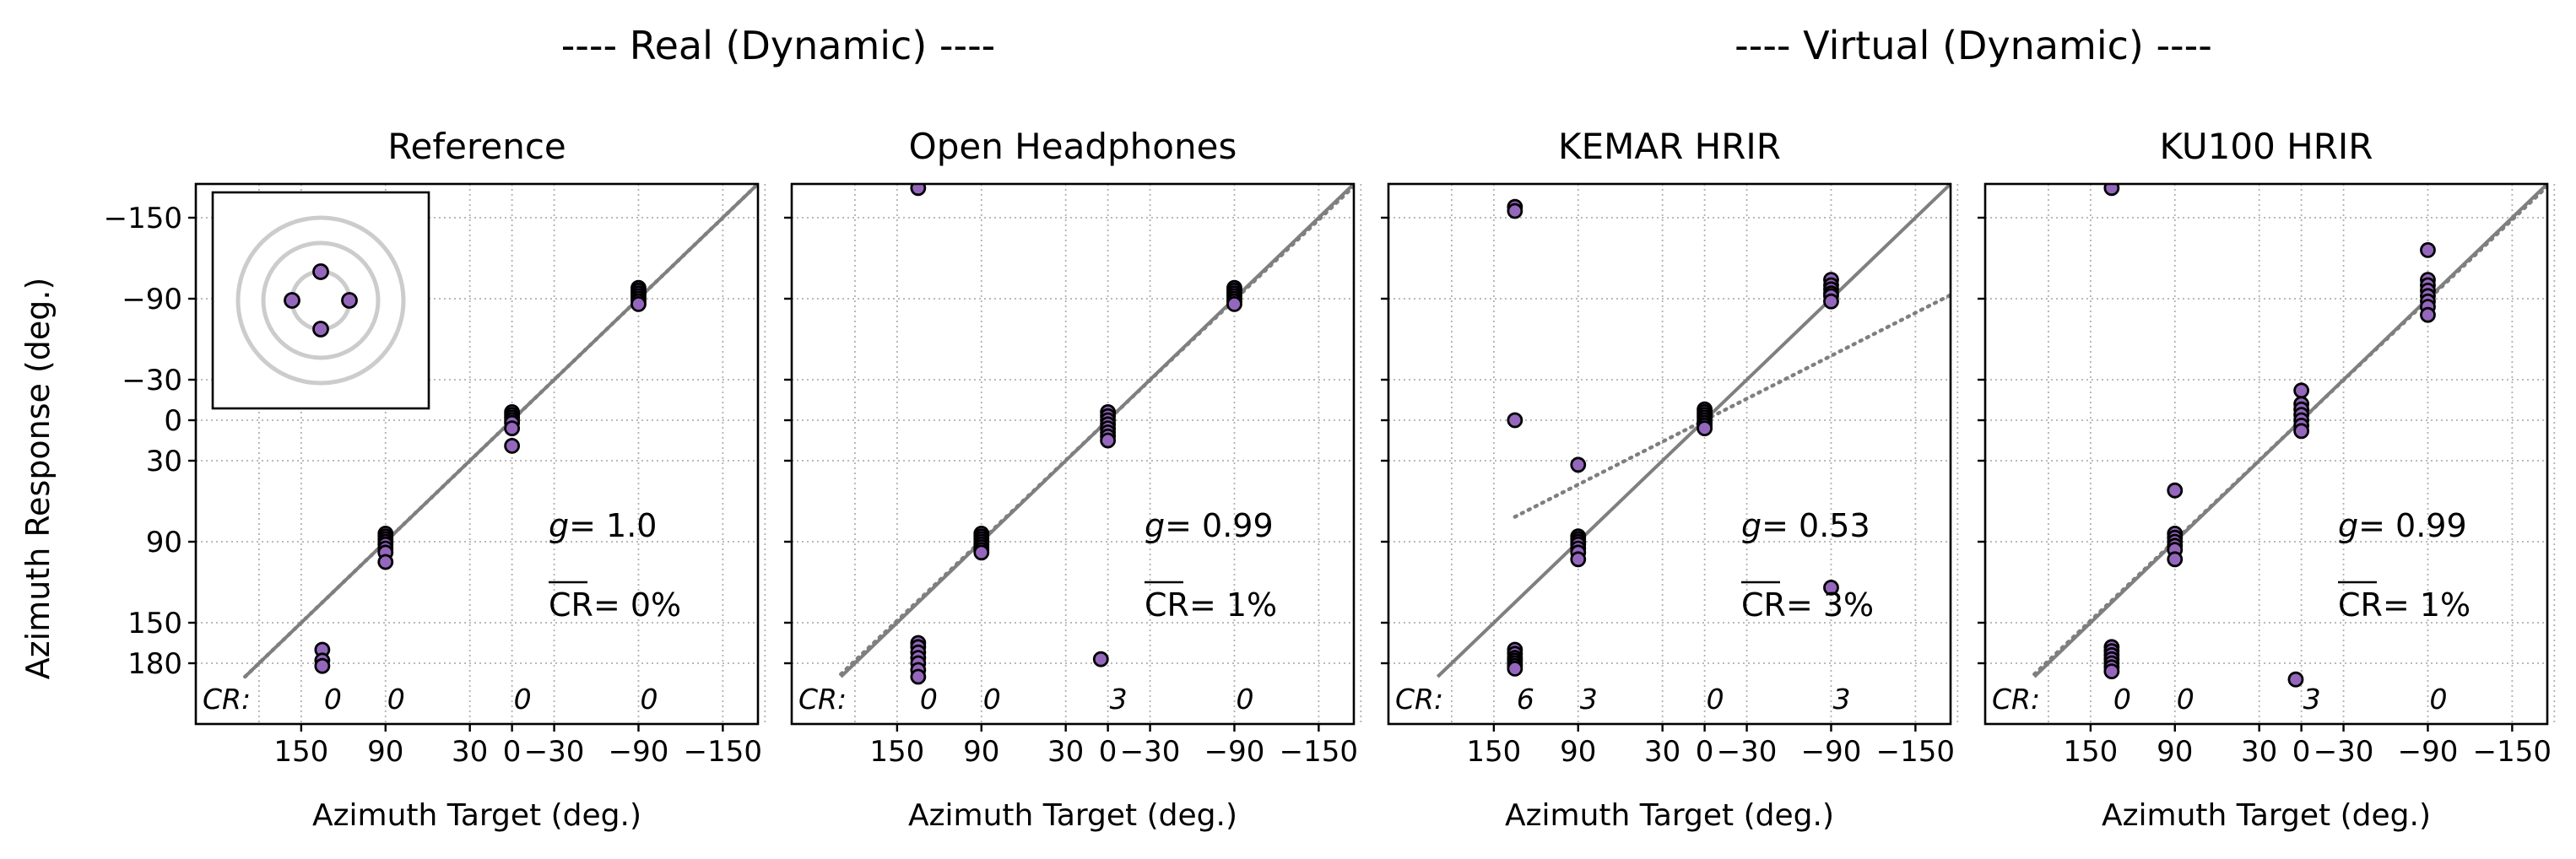  I want to click on panel-title: KEMAR HRIR, so click(1669, 146).